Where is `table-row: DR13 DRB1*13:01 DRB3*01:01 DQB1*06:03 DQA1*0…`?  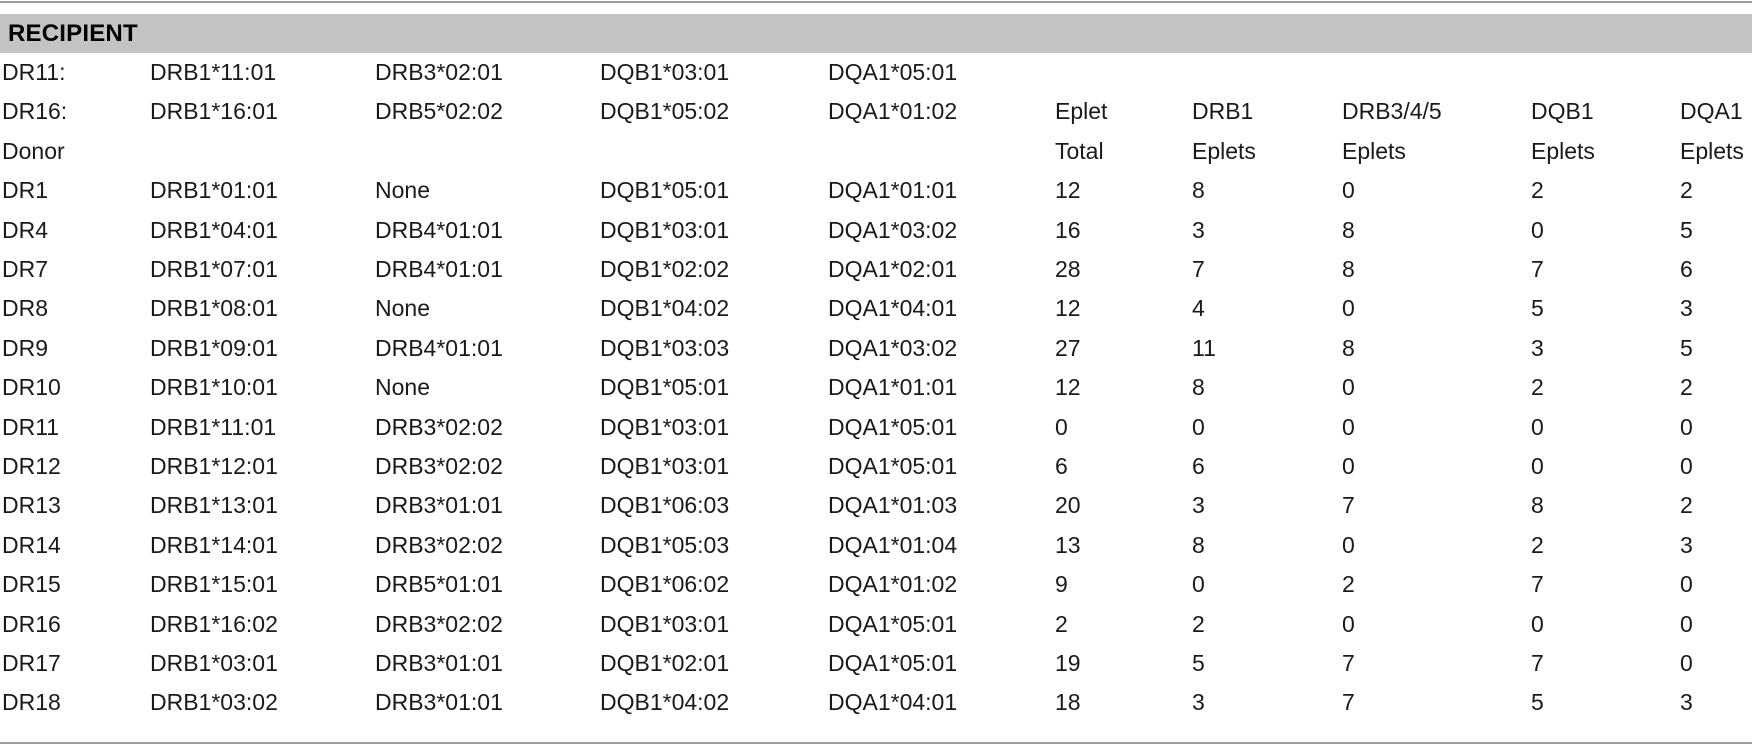 table-row: DR13 DRB1*13:01 DRB3*01:01 DQB1*06:03 DQA1*0… is located at coordinates (876, 505).